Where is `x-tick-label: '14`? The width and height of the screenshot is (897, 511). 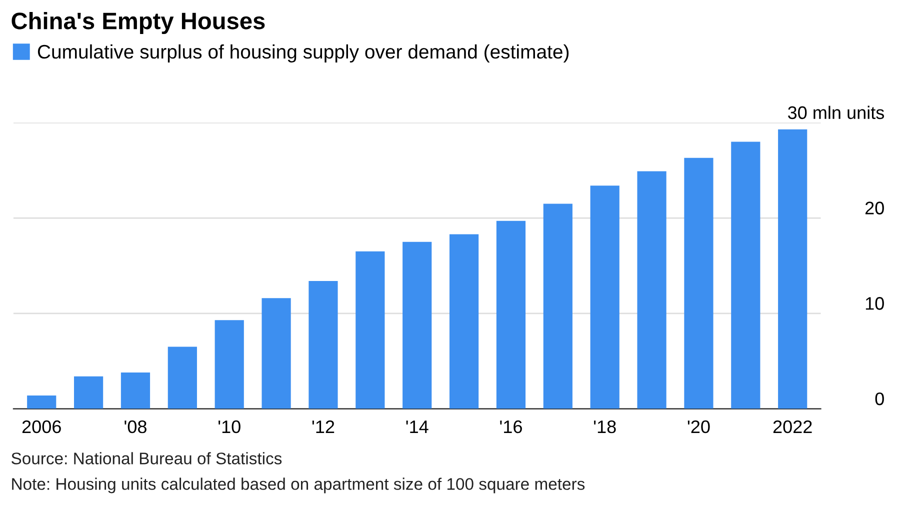 x-tick-label: '14 is located at coordinates (417, 426).